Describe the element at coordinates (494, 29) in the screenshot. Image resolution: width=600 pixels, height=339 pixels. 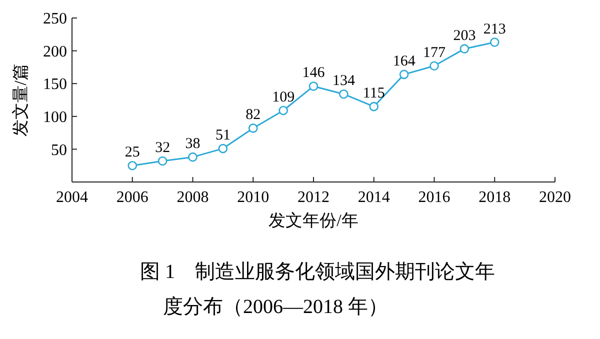
I see `data-label: 213` at that location.